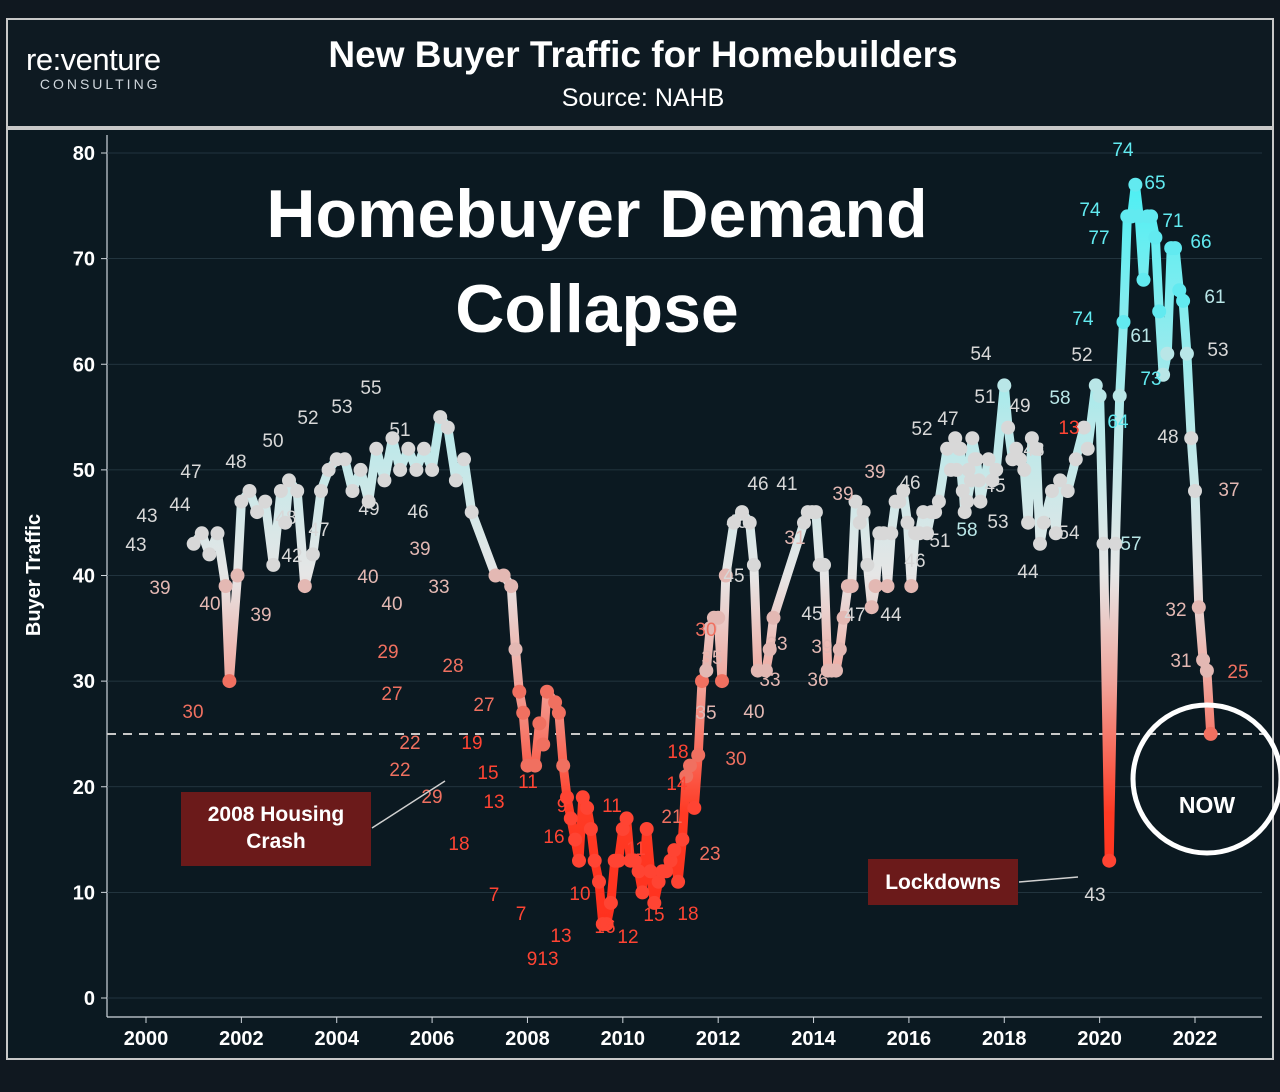 The height and width of the screenshot is (1092, 1280). What do you see at coordinates (84, 365) in the screenshot?
I see `y-tick-label: 60` at bounding box center [84, 365].